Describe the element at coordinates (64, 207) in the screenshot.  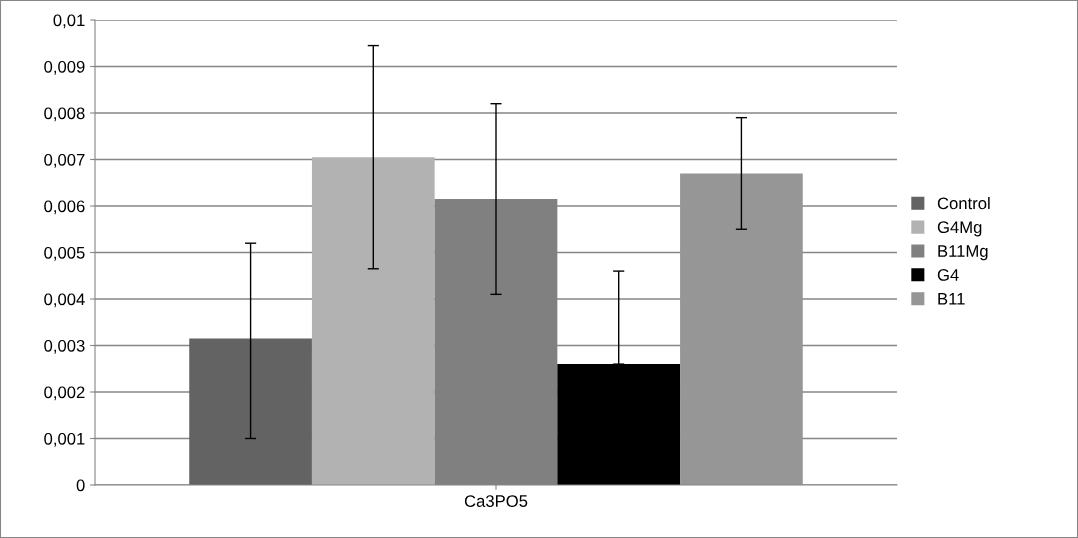
I see `y-tick-label: 0,006` at that location.